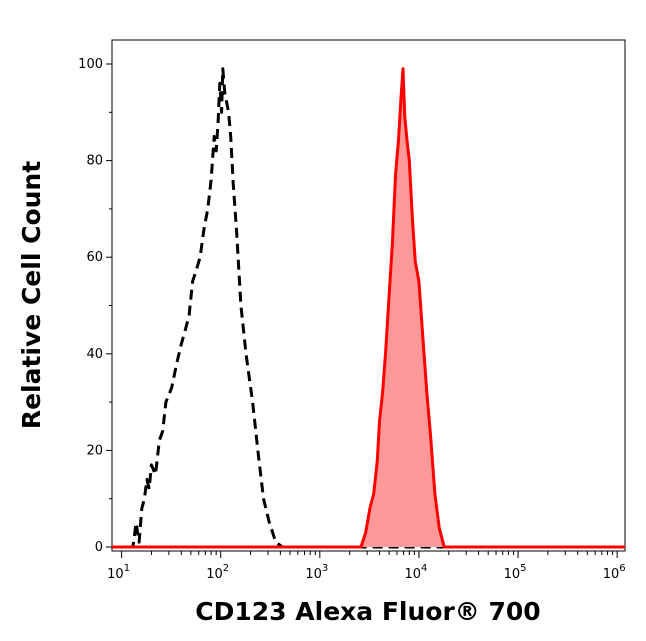 Image resolution: width=646 pixels, height=641 pixels. Describe the element at coordinates (94, 161) in the screenshot. I see `y-tick-label: 80` at that location.